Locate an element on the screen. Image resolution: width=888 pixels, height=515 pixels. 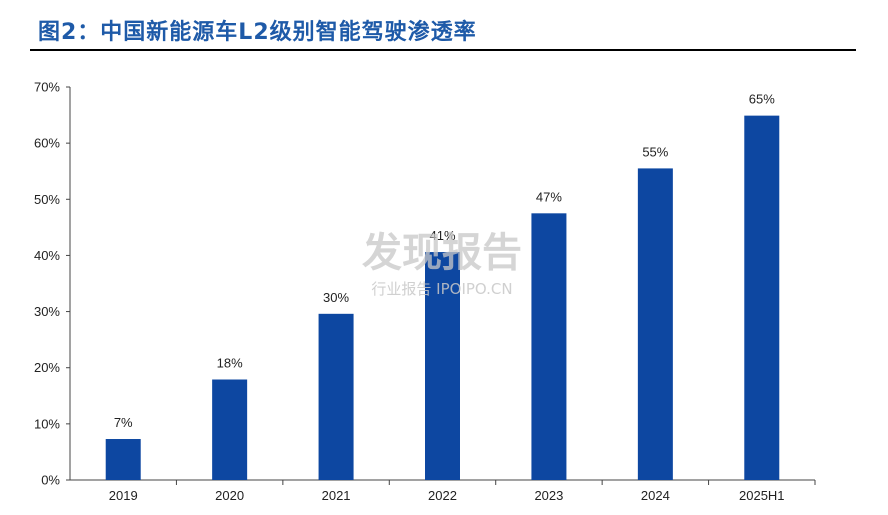
title-divider is located at coordinates (443, 50).